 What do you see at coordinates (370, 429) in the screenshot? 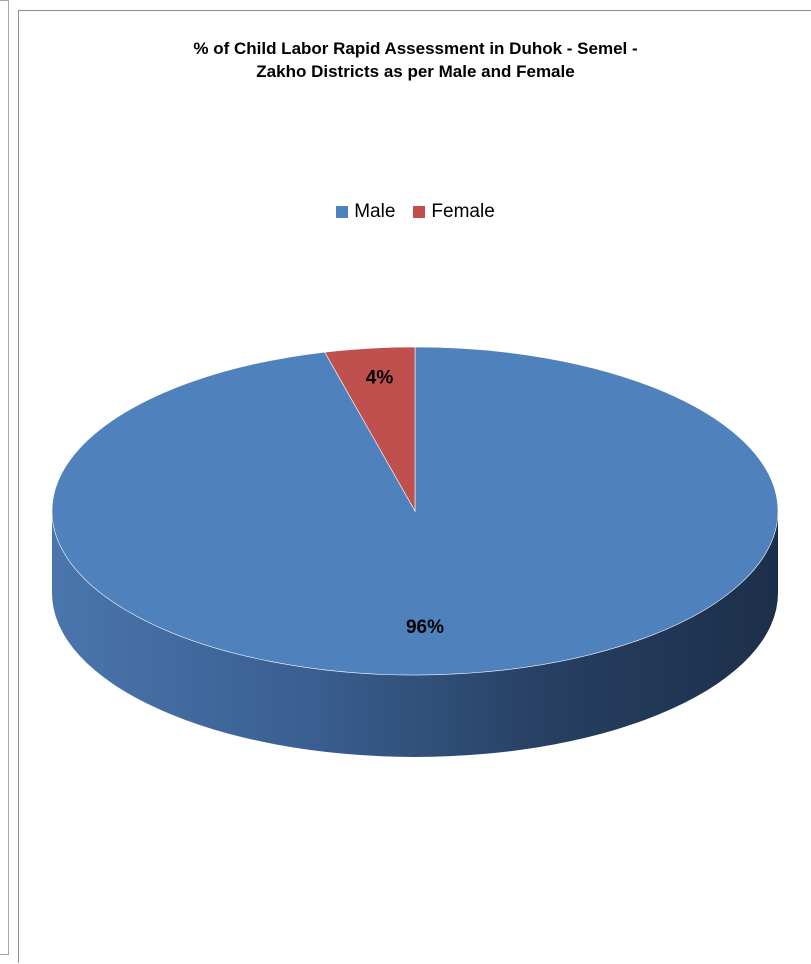
I see `pie-slice-female` at bounding box center [370, 429].